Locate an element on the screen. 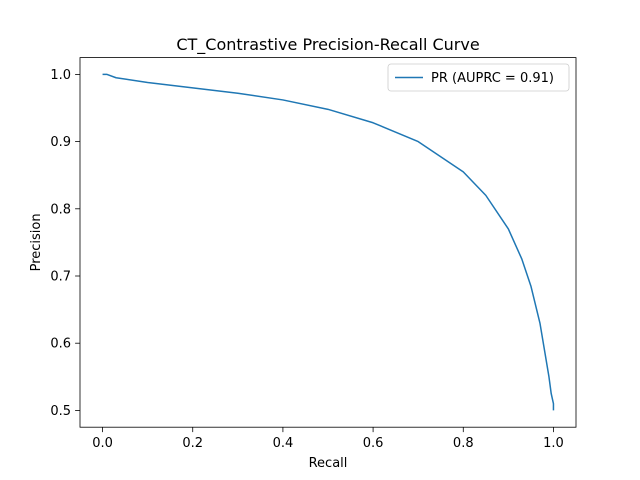  x-tick-label: 0.4 is located at coordinates (283, 443).